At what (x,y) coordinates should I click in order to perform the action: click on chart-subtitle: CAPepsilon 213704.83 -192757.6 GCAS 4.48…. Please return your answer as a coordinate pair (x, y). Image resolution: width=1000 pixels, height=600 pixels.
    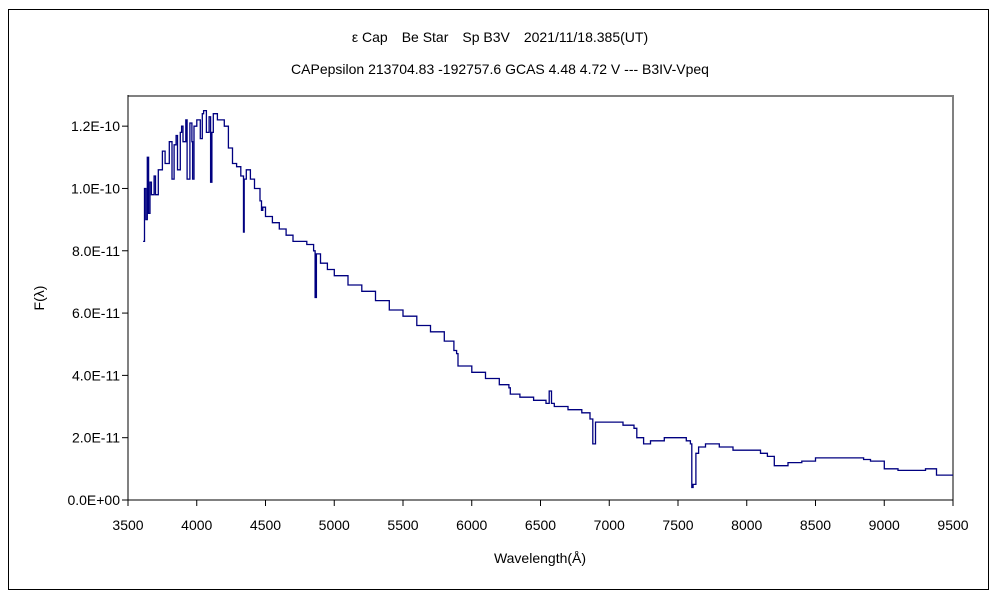
    Looking at the image, I should click on (500, 69).